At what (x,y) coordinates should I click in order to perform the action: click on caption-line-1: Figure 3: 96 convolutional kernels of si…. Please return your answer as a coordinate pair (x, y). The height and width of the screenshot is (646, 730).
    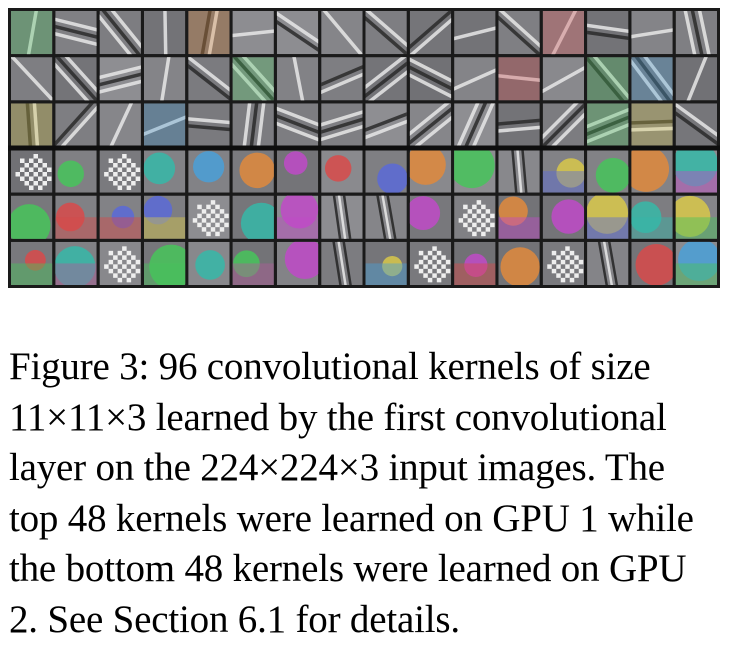
    Looking at the image, I should click on (330, 366).